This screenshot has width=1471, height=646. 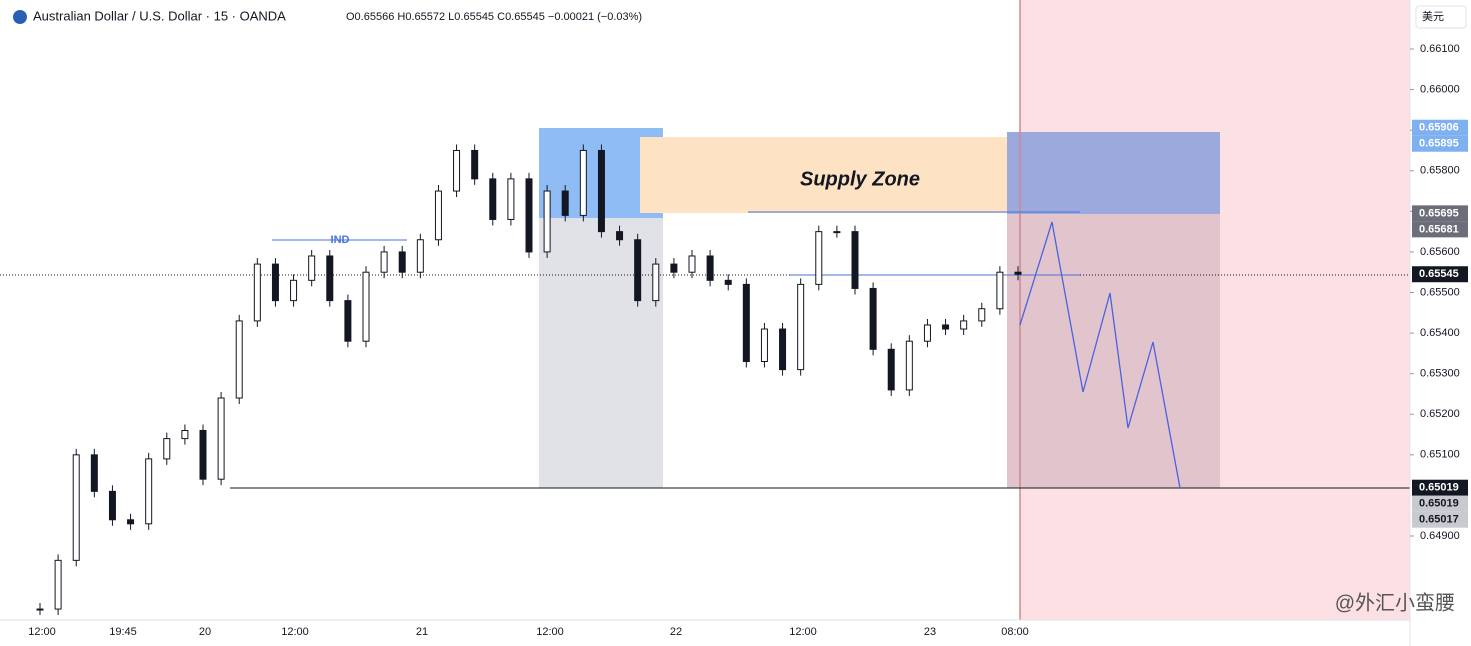 I want to click on high: H0.65572, so click(x=421, y=17).